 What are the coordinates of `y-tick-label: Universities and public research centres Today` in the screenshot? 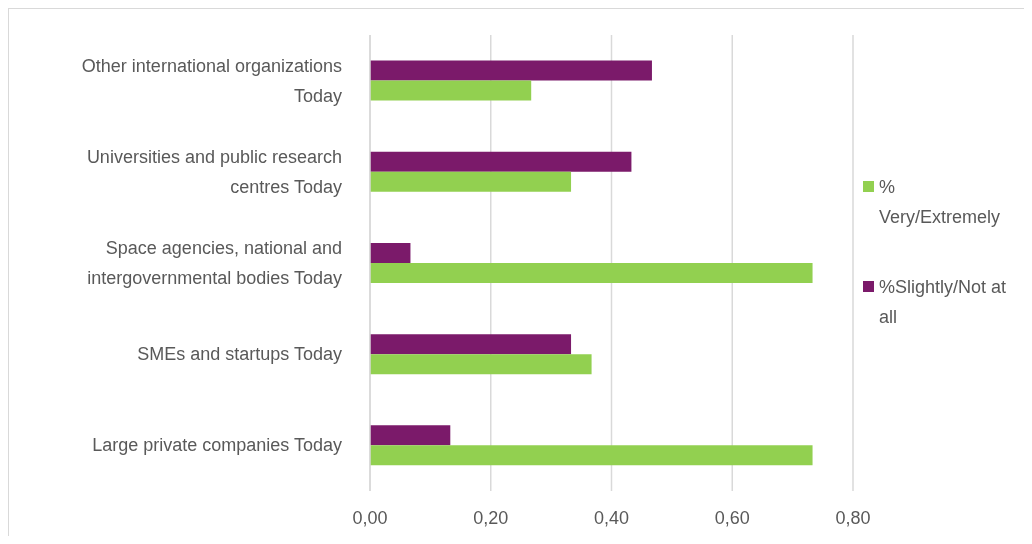 It's located at (214, 171).